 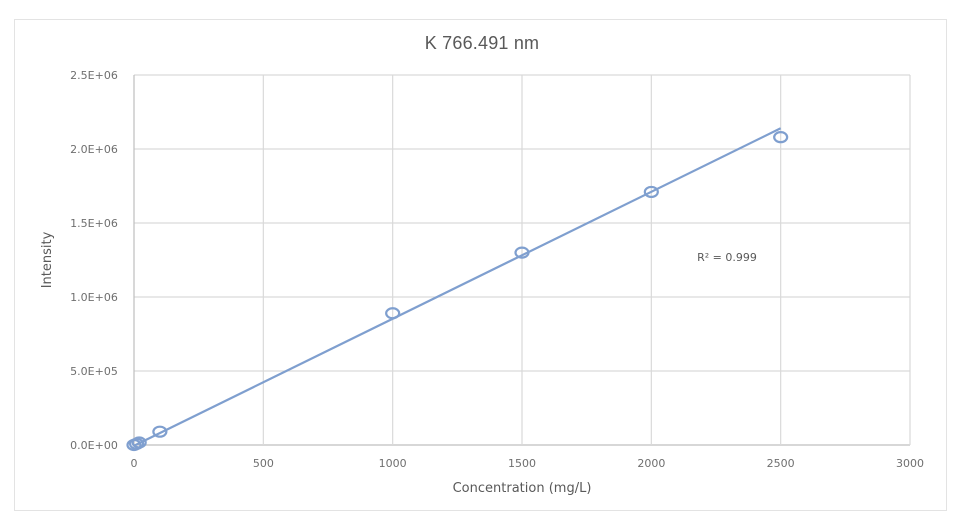 What do you see at coordinates (94, 149) in the screenshot?
I see `y-tick-label: 2.0E+06` at bounding box center [94, 149].